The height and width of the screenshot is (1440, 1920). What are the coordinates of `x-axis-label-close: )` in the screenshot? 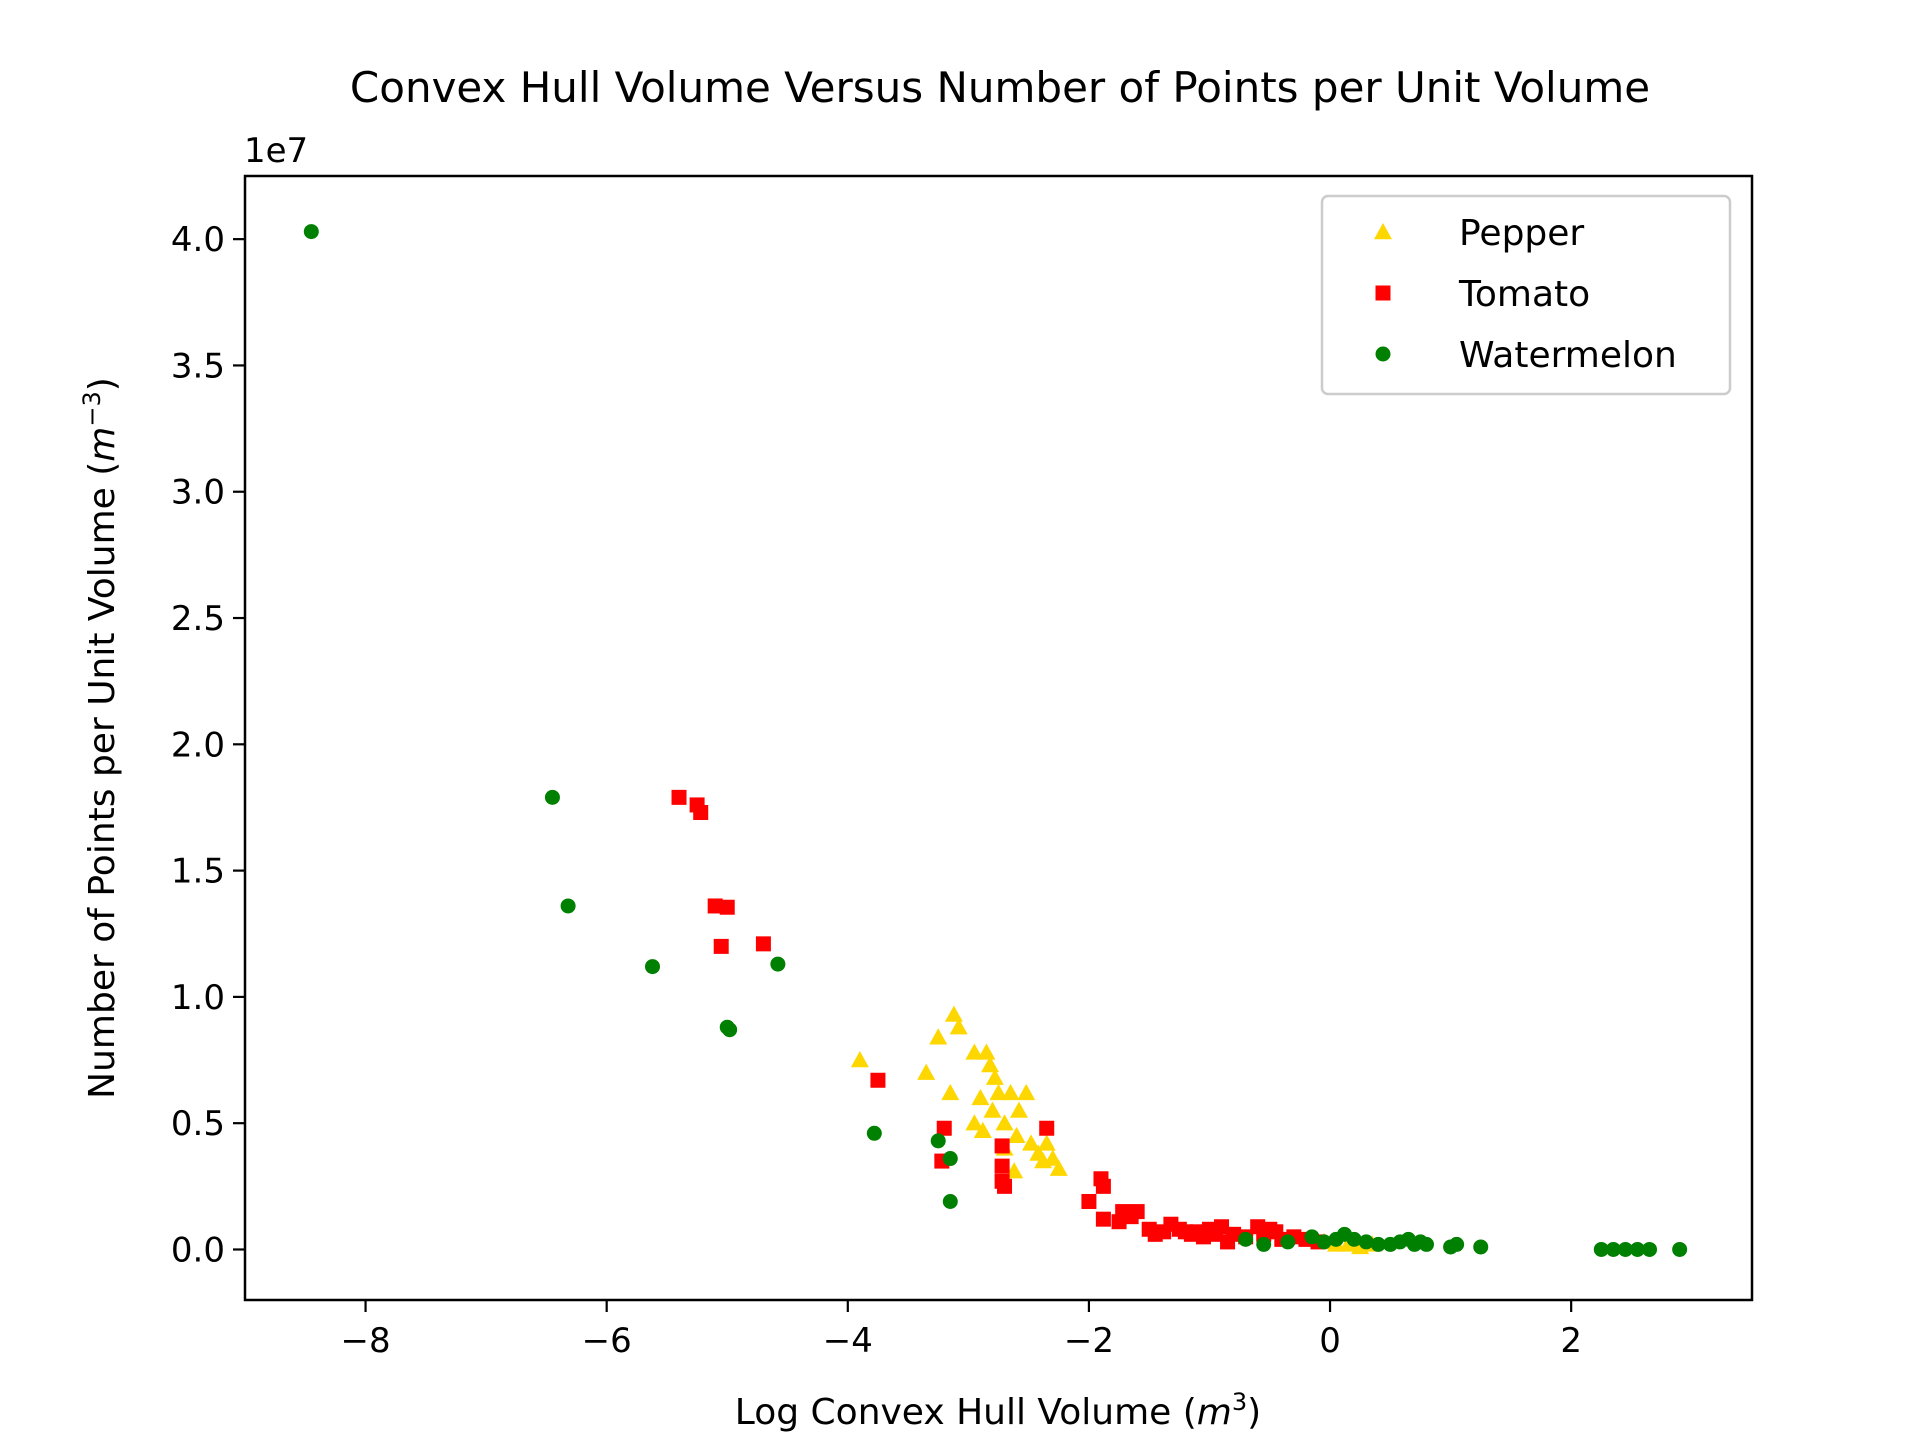 It's located at (1254, 1412).